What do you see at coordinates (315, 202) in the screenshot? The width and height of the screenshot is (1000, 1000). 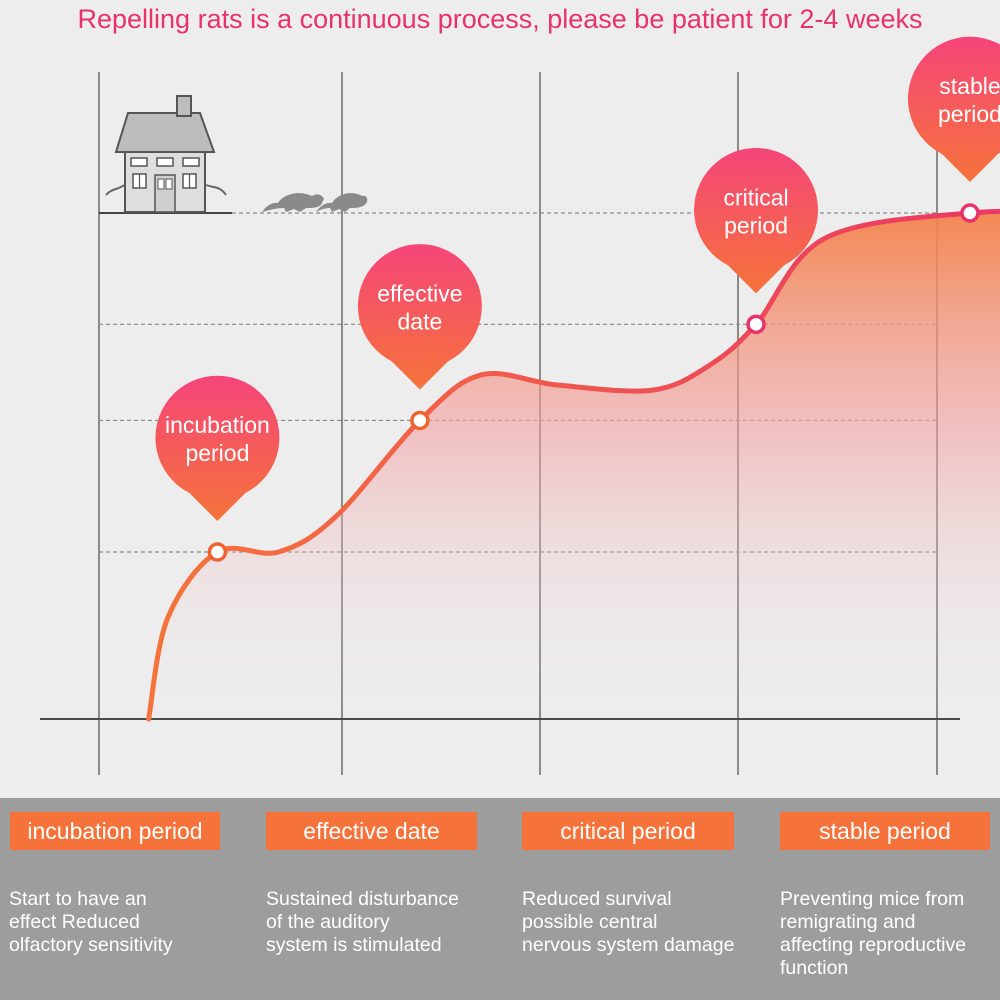 I see `rat-icon` at bounding box center [315, 202].